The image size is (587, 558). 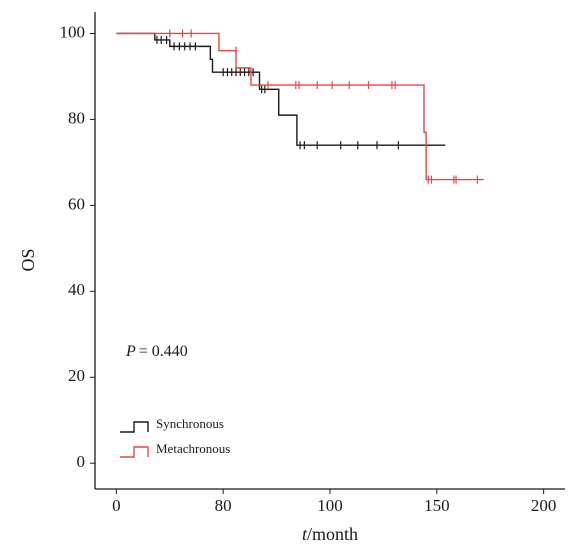 I want to click on x-tick-label: 80, so click(x=223, y=505).